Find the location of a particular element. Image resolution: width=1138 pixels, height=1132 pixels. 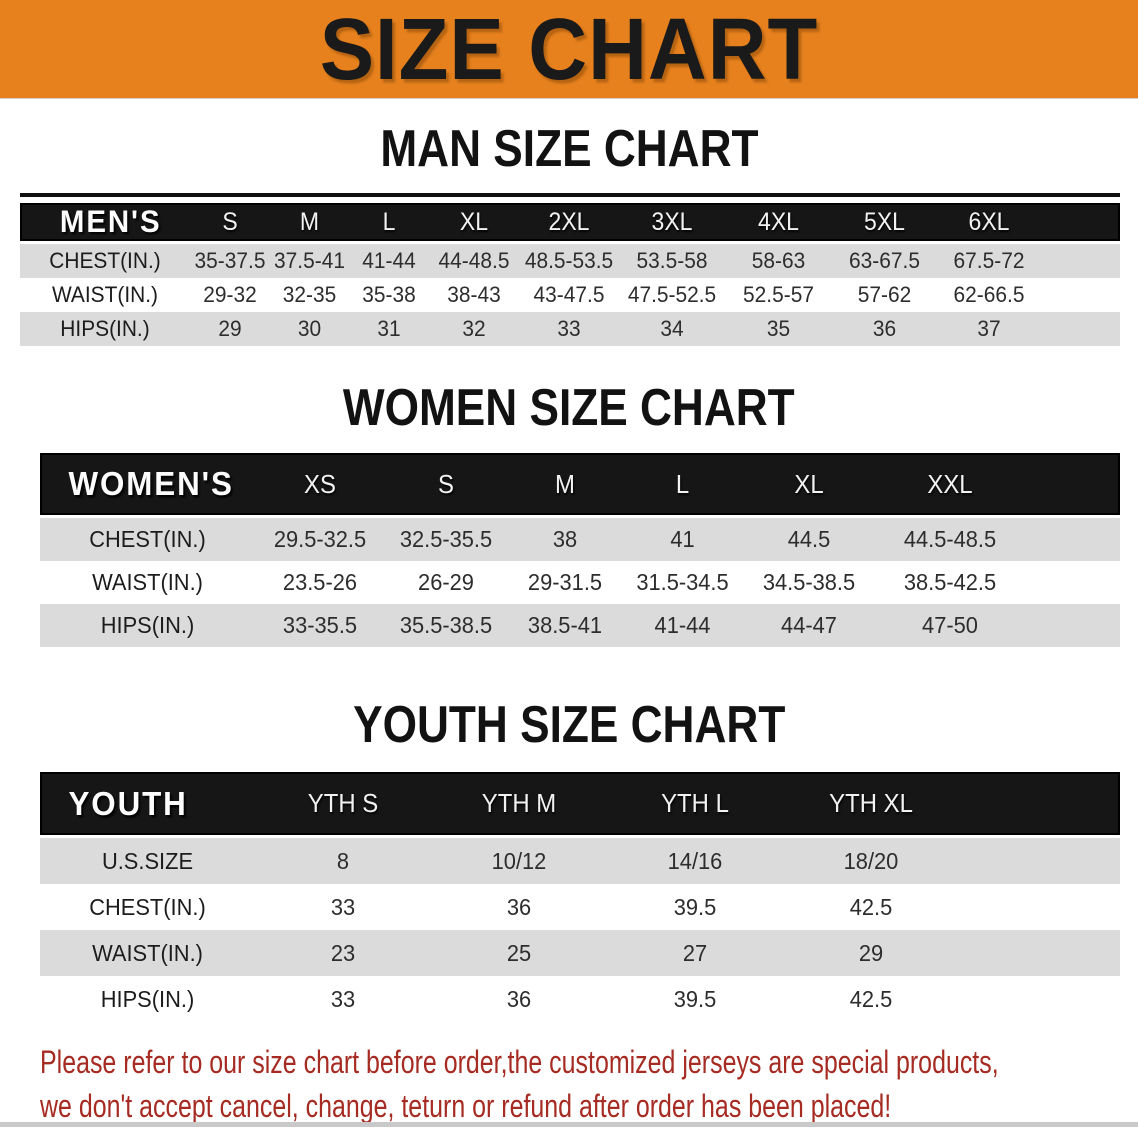

size-cell: 18/20 is located at coordinates (871, 860).